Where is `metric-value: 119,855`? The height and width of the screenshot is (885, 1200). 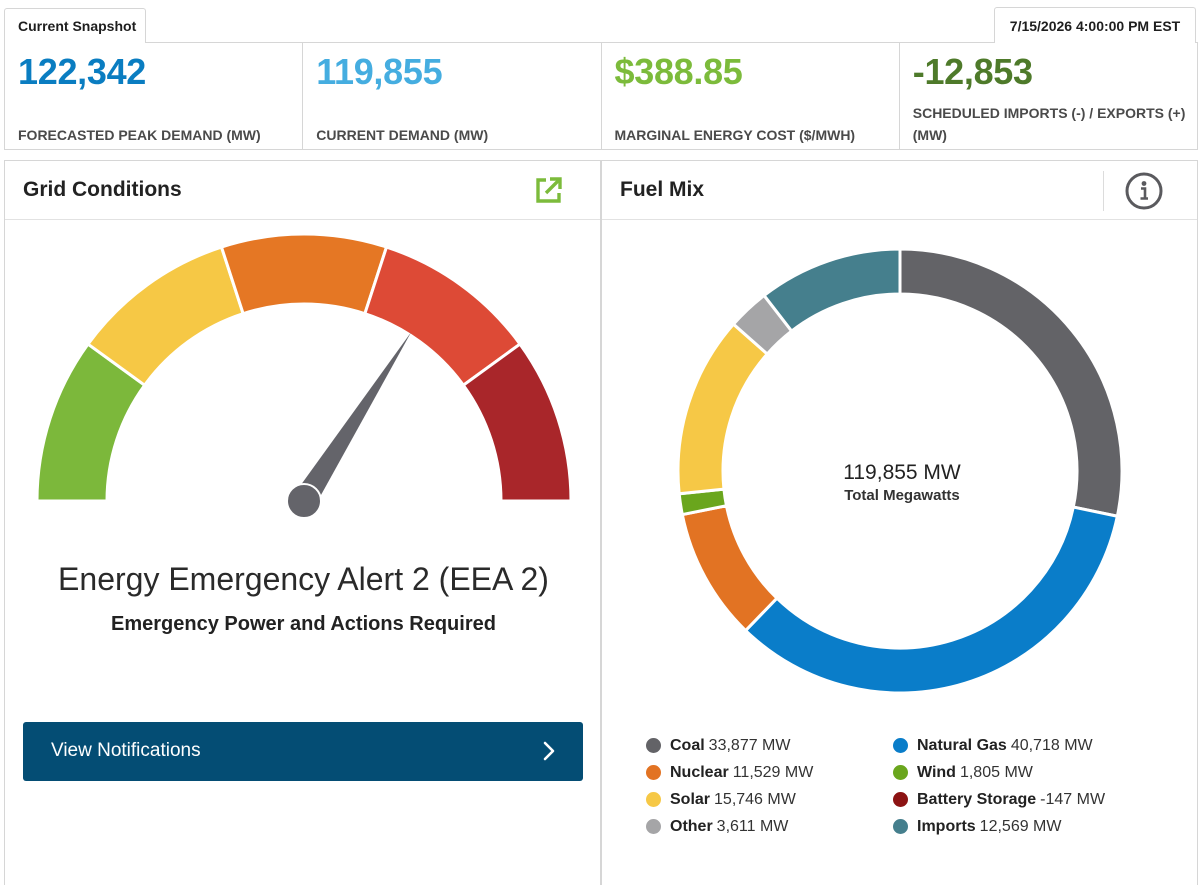 metric-value: 119,855 is located at coordinates (379, 71).